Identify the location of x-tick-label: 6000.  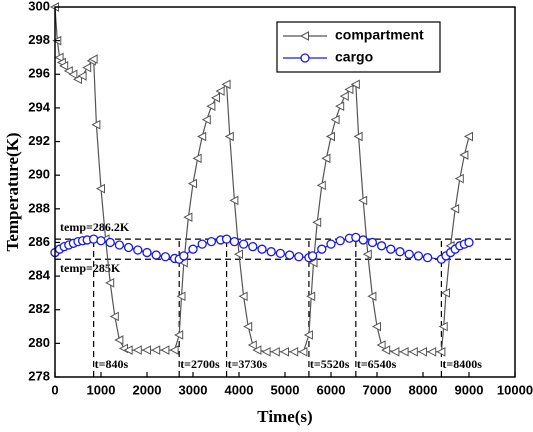
(331, 389).